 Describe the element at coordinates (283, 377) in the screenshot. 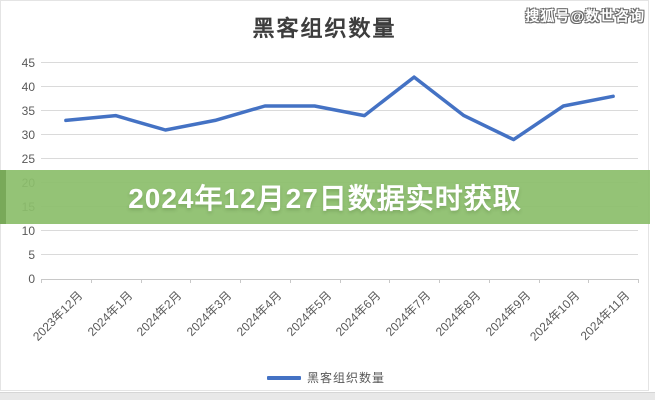

I see `legend-line-marker` at that location.